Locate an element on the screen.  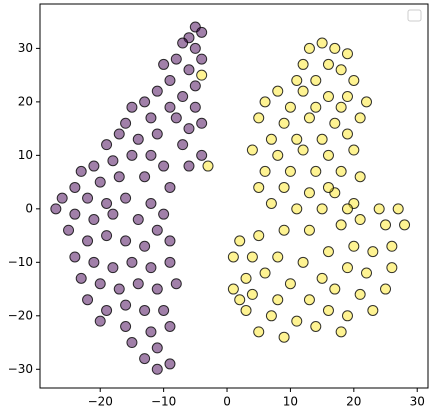
y-tick-label: −20 is located at coordinates (20, 315).